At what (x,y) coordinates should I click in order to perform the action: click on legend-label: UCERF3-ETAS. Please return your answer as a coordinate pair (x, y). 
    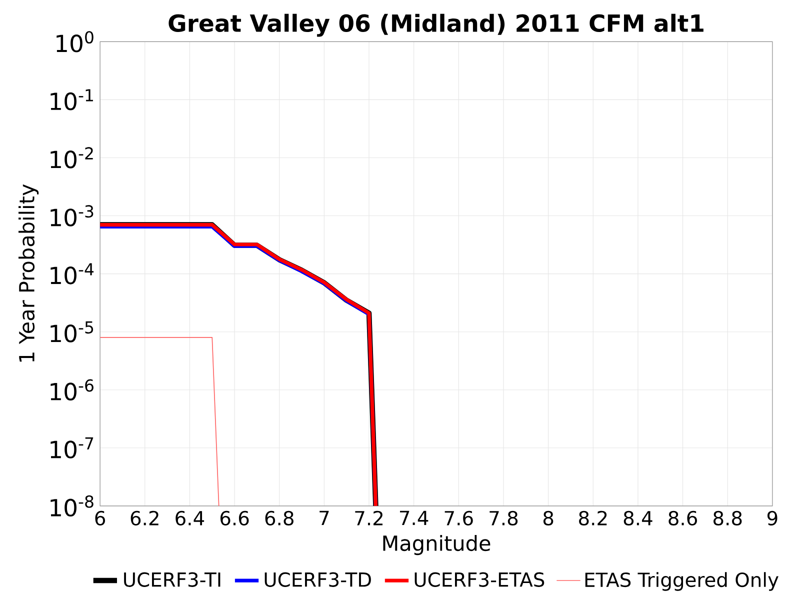
    Looking at the image, I should click on (479, 579).